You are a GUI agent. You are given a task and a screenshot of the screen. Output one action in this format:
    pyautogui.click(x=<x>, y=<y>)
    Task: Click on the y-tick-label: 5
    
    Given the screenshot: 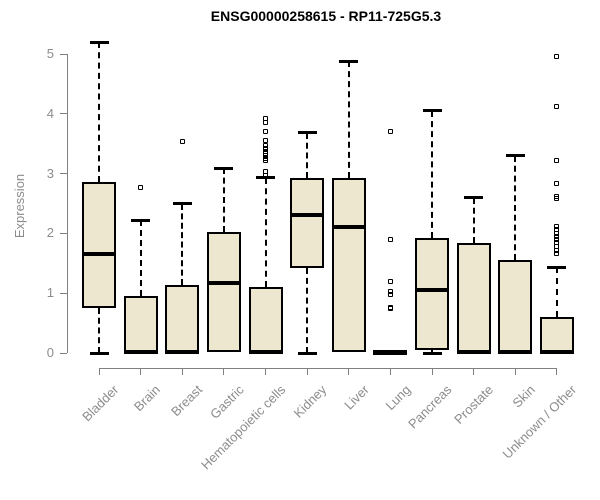 What is the action you would take?
    pyautogui.click(x=50, y=53)
    